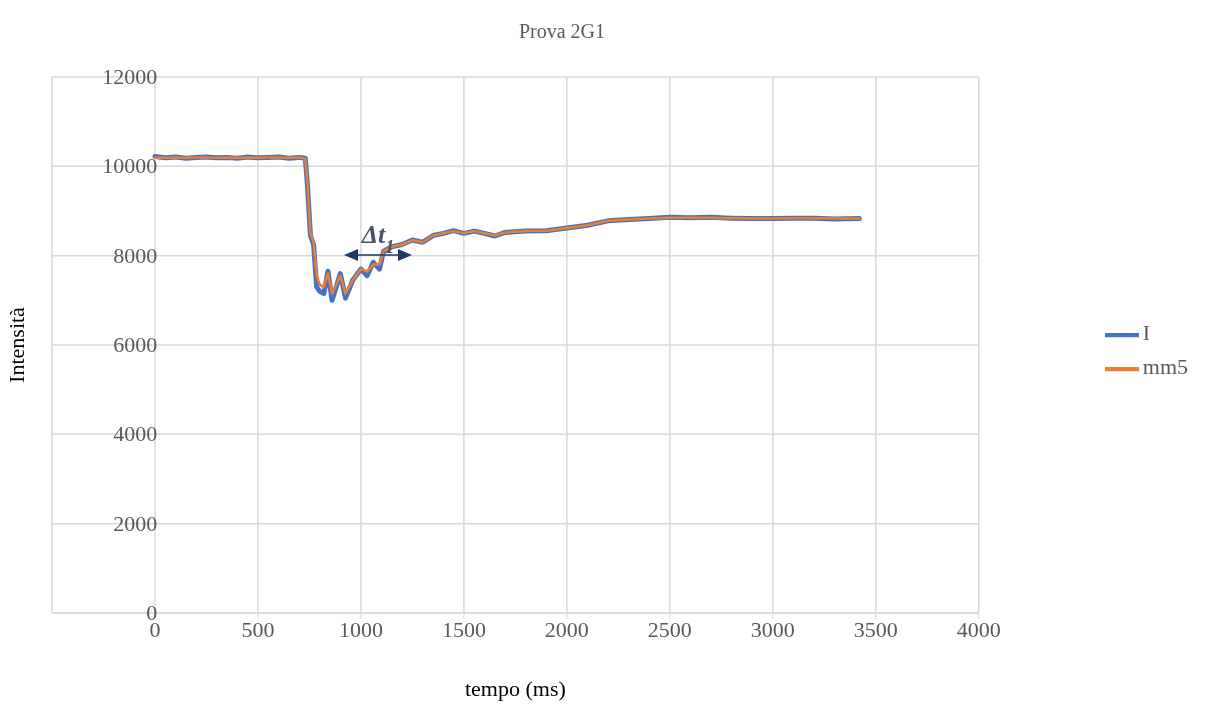 This screenshot has width=1208, height=704. What do you see at coordinates (135, 434) in the screenshot?
I see `y-tick-label: 4000` at bounding box center [135, 434].